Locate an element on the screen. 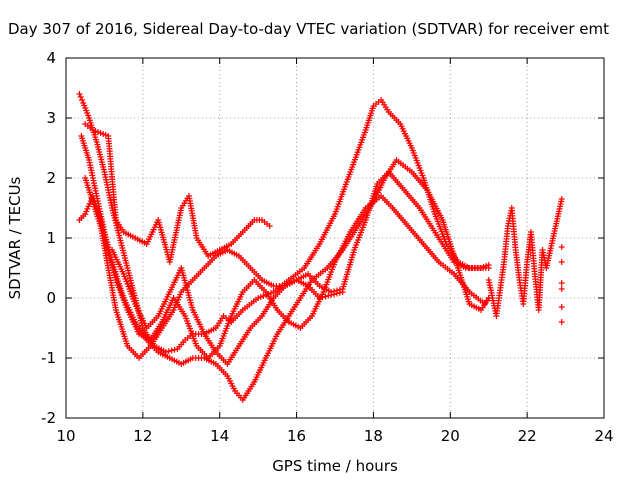 The width and height of the screenshot is (640, 480). data-point-s5-p20 is located at coordinates (342, 292).